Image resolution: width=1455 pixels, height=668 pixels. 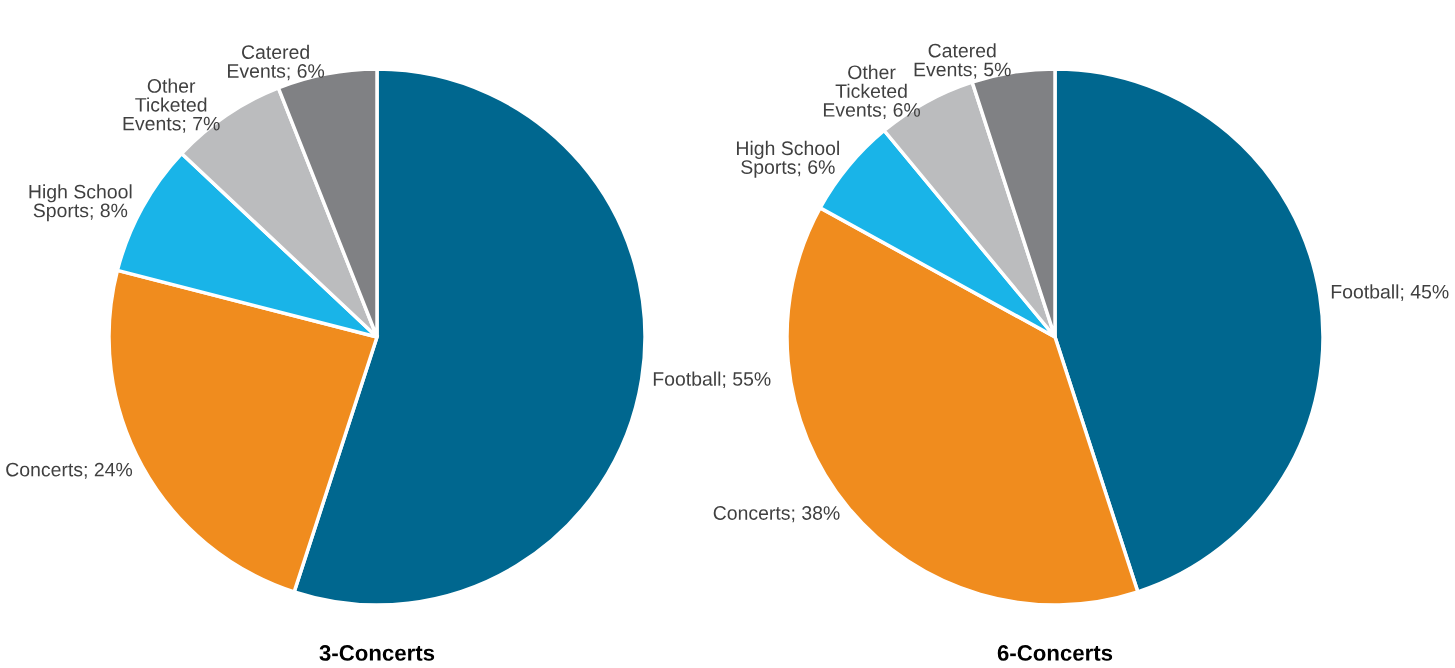 I want to click on slice-label: Football; 55%, so click(x=712, y=380).